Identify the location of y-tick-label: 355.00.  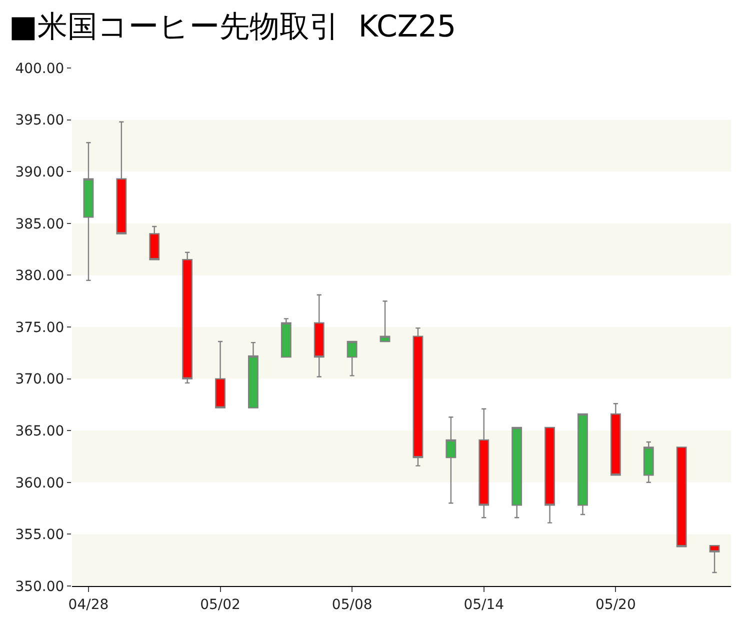
(39, 535).